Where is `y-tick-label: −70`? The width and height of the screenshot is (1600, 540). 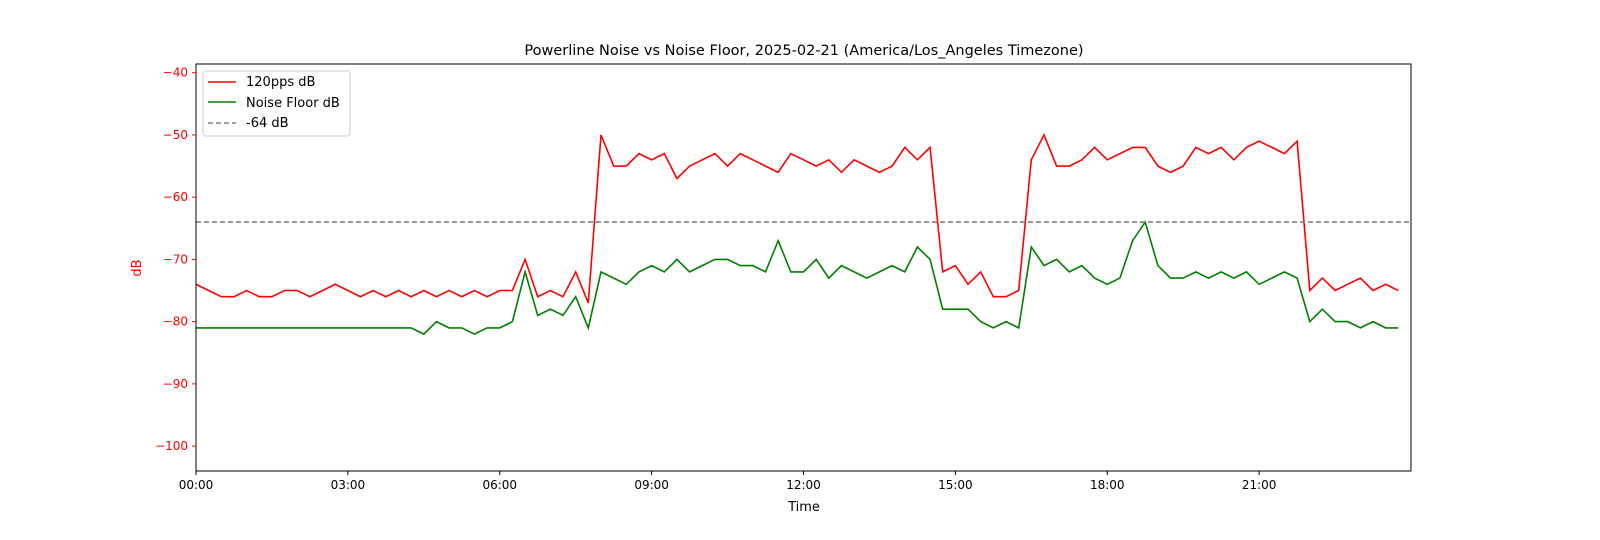 y-tick-label: −70 is located at coordinates (175, 259).